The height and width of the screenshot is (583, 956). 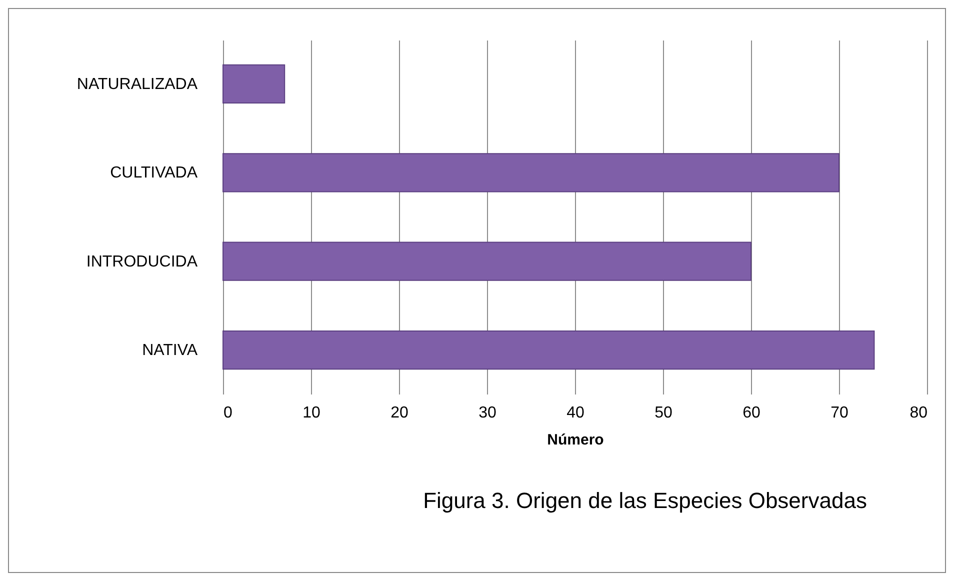 I want to click on x-tick-label: 0, so click(x=228, y=413).